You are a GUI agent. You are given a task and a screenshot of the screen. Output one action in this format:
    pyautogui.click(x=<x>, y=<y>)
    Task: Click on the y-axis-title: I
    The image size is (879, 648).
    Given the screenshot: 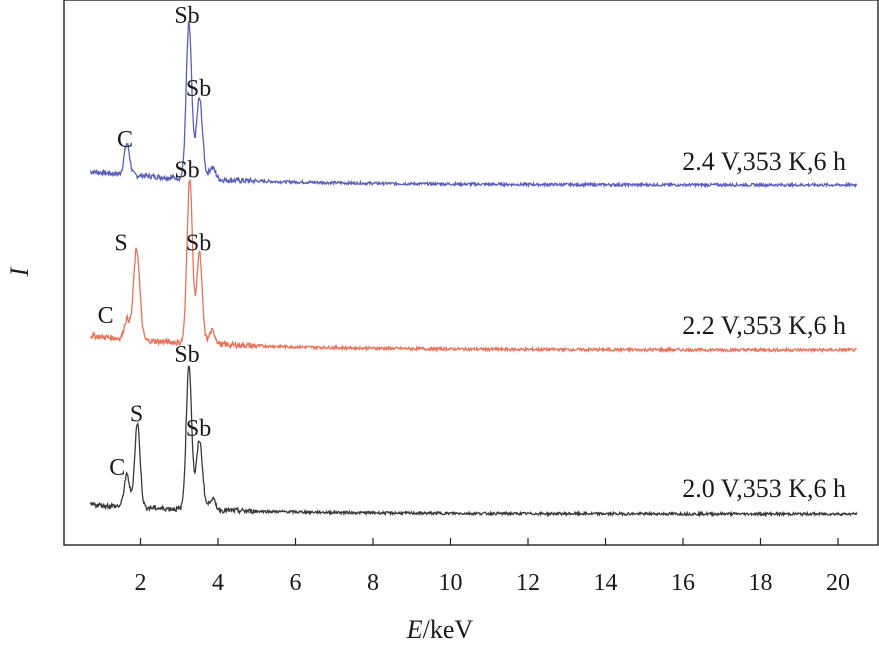 What is the action you would take?
    pyautogui.click(x=19, y=271)
    